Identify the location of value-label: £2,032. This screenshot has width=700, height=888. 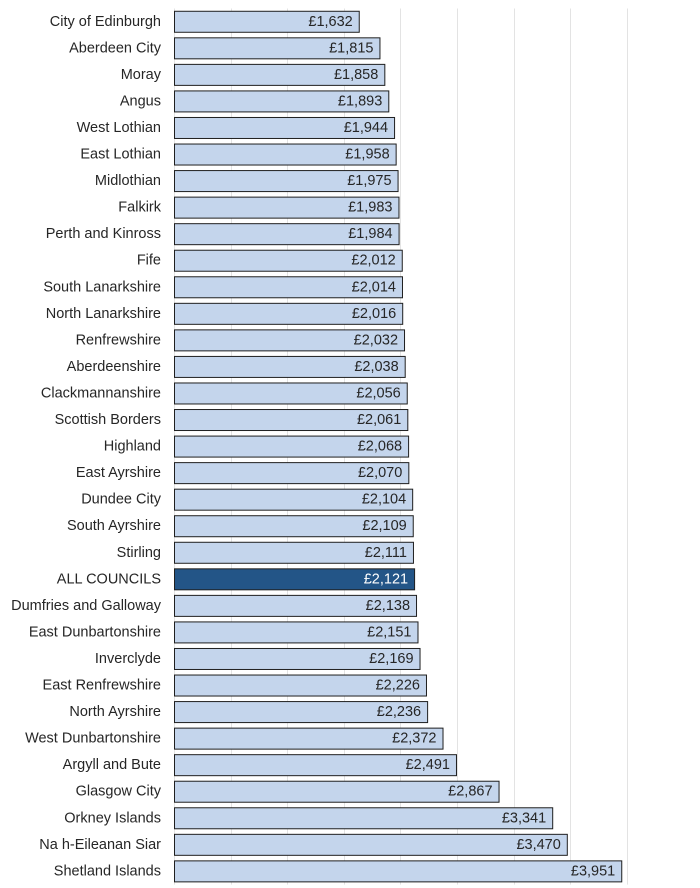
(376, 340).